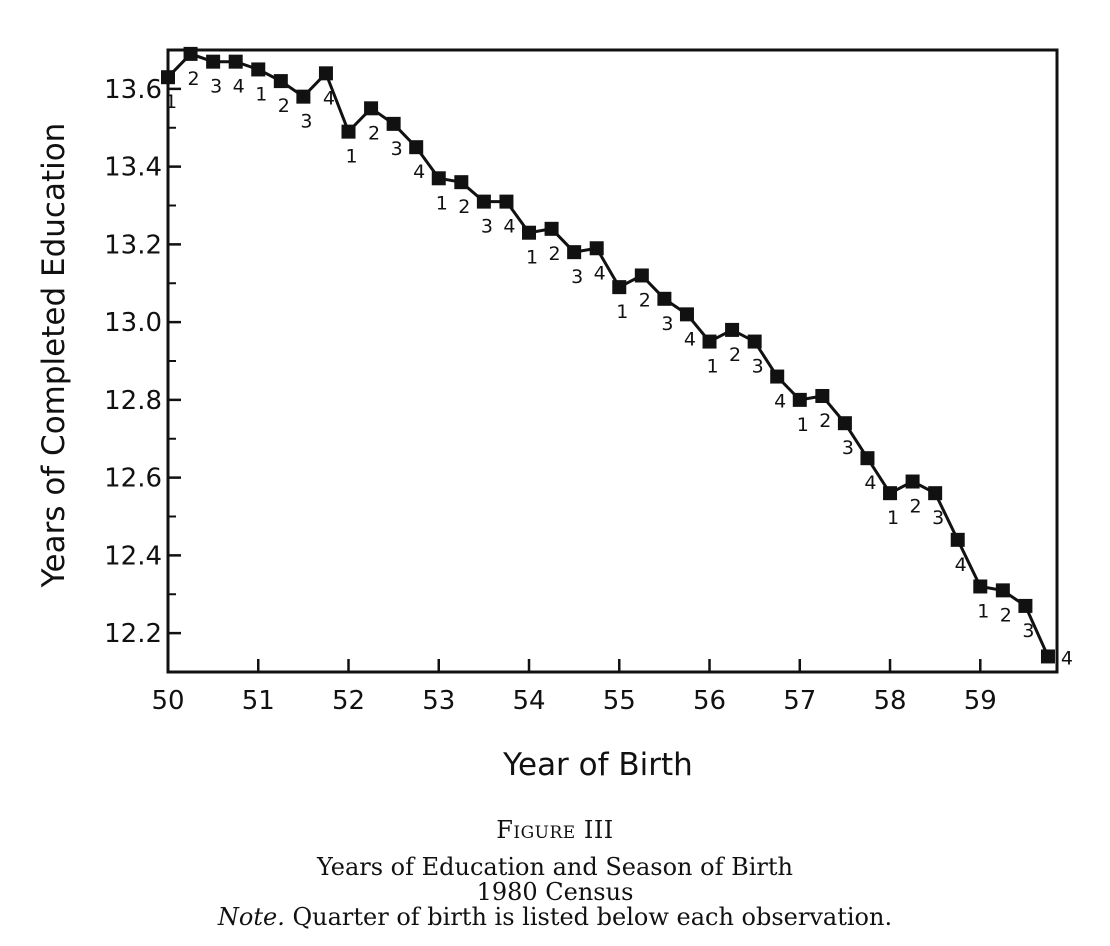  What do you see at coordinates (133, 556) in the screenshot?
I see `y-tick-label: 12.4` at bounding box center [133, 556].